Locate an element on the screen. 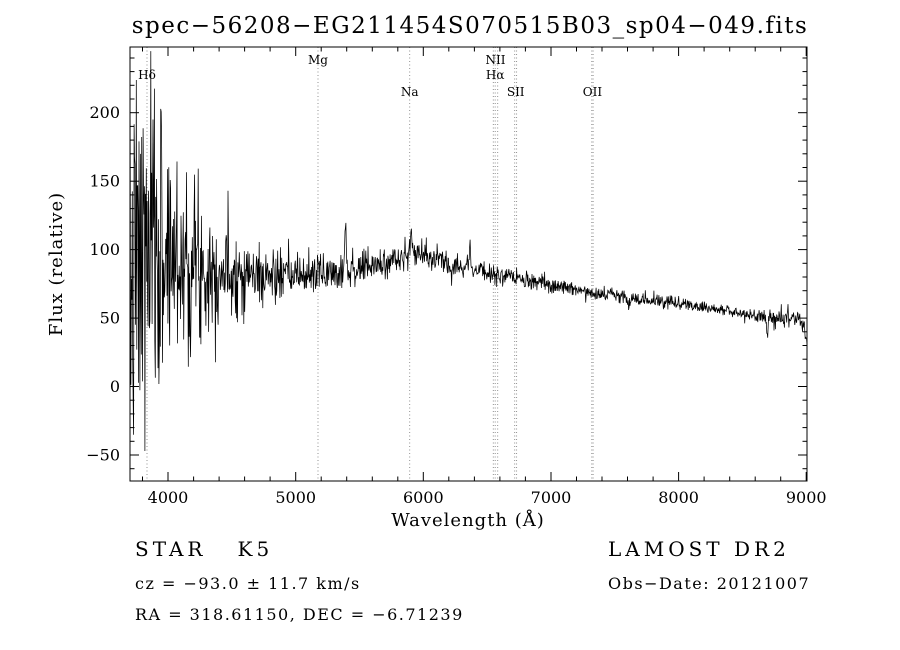 The width and height of the screenshot is (900, 650). y-tick-label: 200 is located at coordinates (104, 112).